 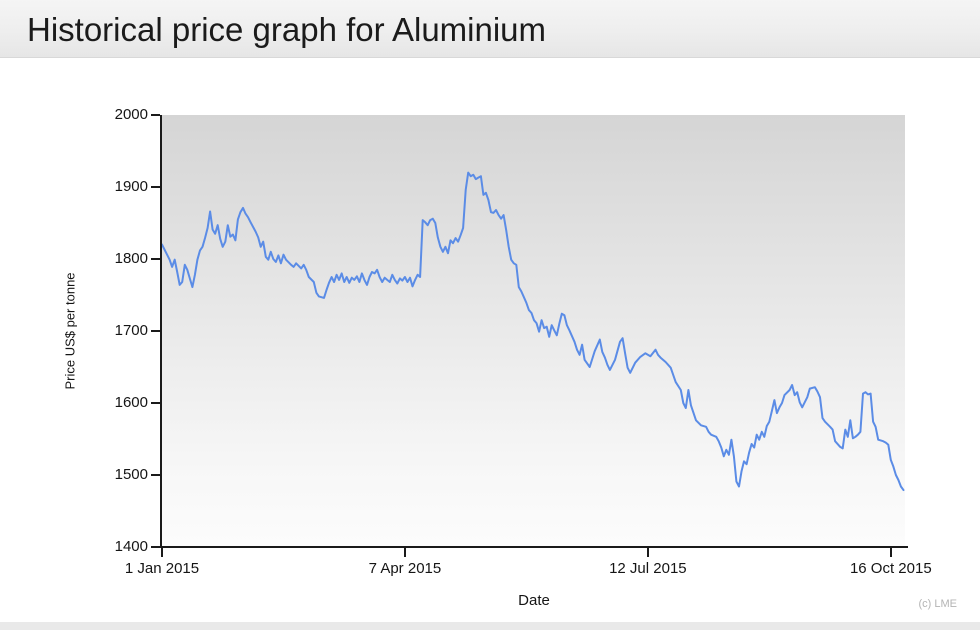 What do you see at coordinates (161, 331) in the screenshot?
I see `y-axis` at bounding box center [161, 331].